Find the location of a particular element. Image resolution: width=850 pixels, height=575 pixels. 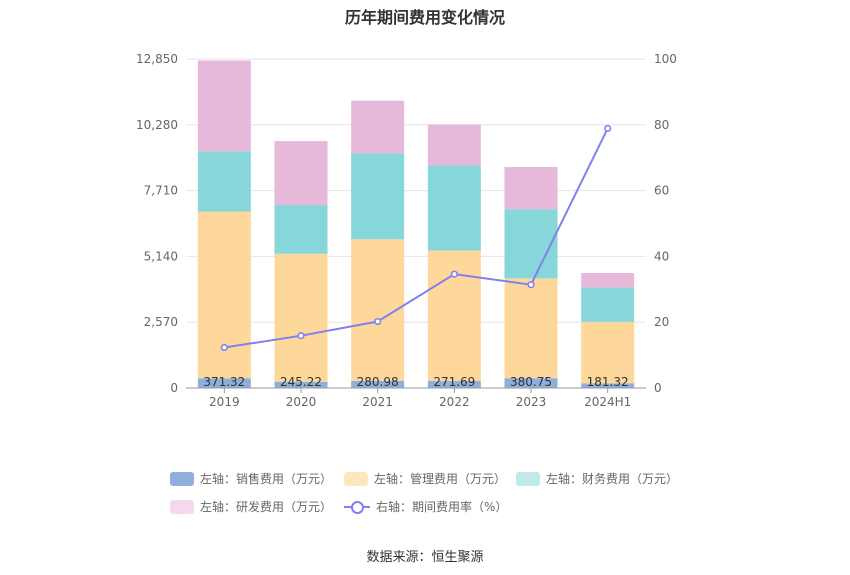

legend-swatch-sales is located at coordinates (182, 478).